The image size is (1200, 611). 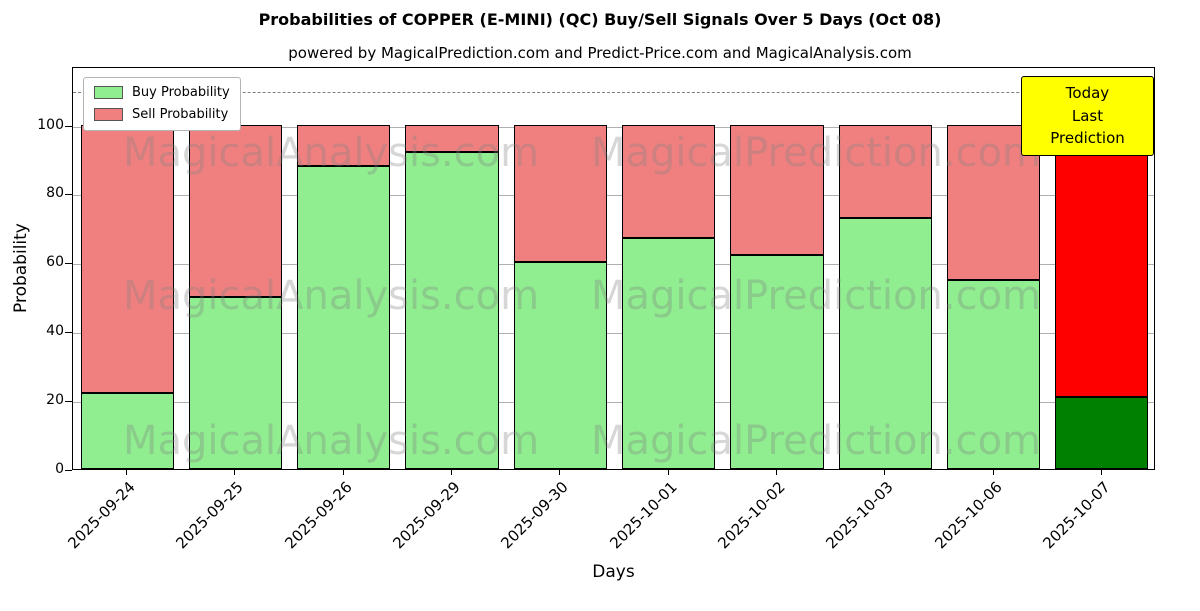 What do you see at coordinates (55, 262) in the screenshot?
I see `y-tick-label: 60` at bounding box center [55, 262].